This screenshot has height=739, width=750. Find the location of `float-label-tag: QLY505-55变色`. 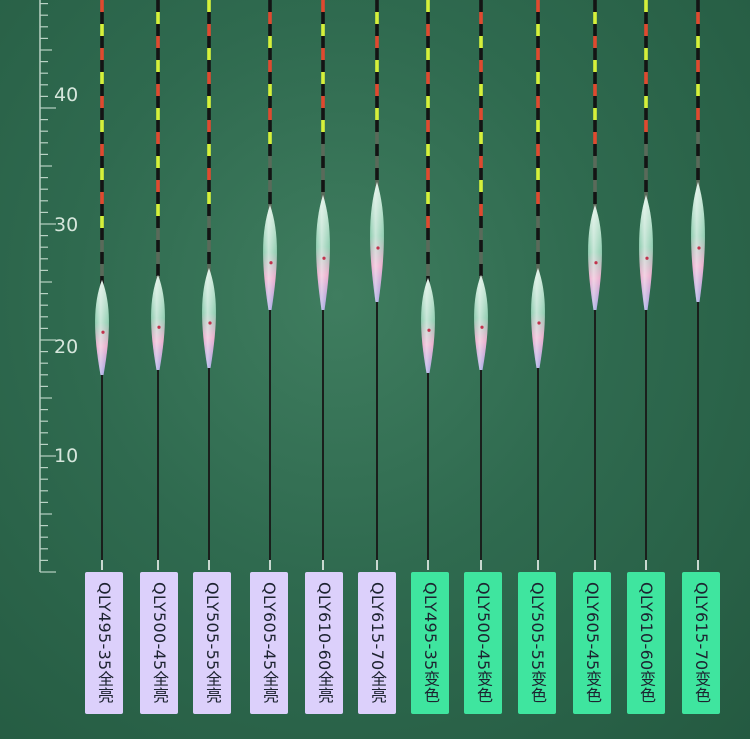

float-label-tag: QLY505-55变色 is located at coordinates (537, 643).